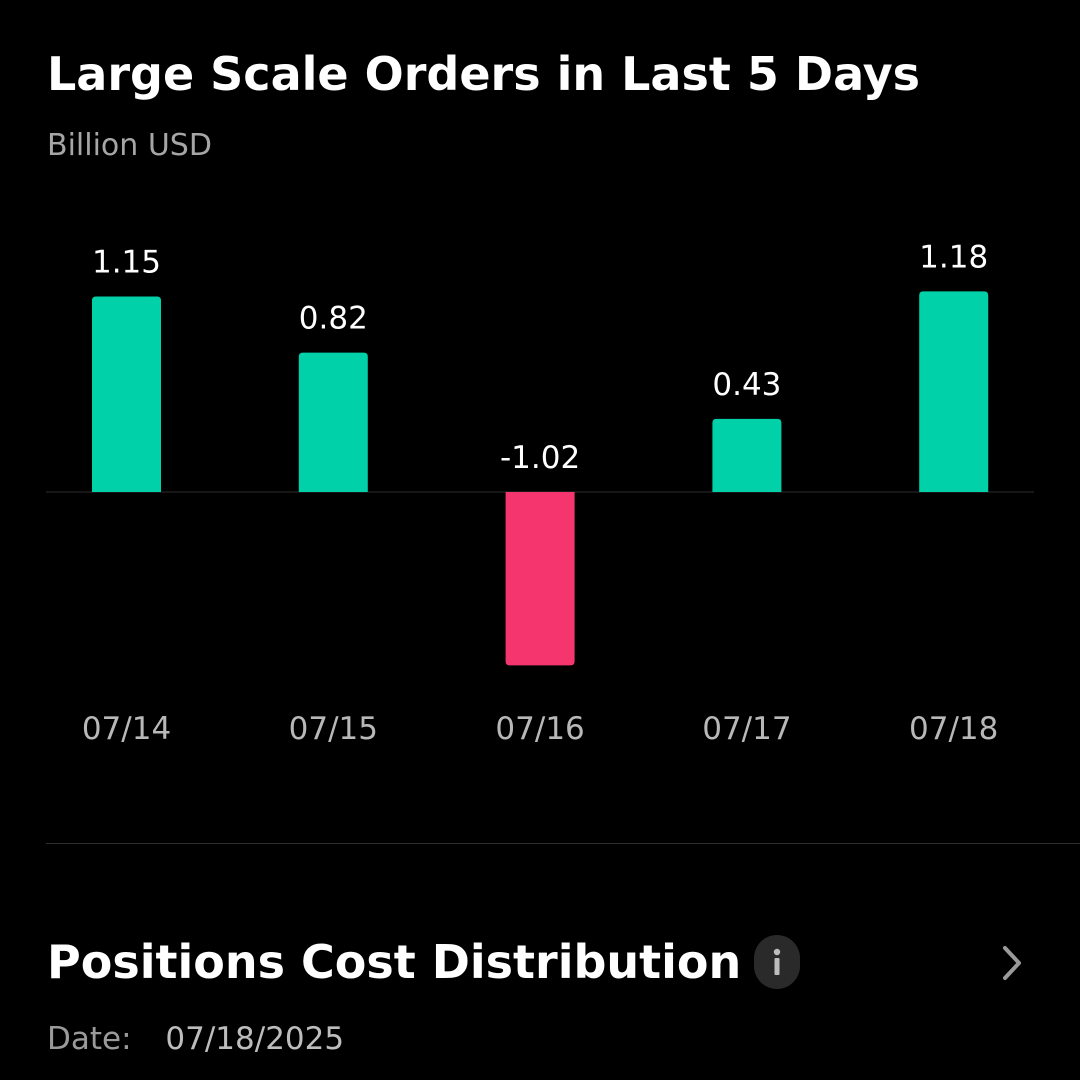 Image resolution: width=1080 pixels, height=1080 pixels. What do you see at coordinates (1012, 963) in the screenshot?
I see `chevron-right-icon` at bounding box center [1012, 963].